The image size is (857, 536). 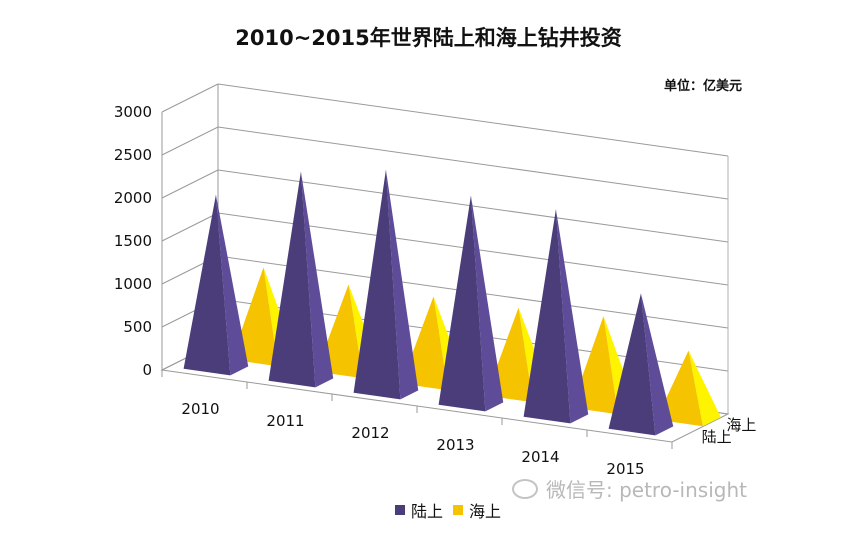 I want to click on legend-item-offshore: 海上, so click(x=477, y=510).